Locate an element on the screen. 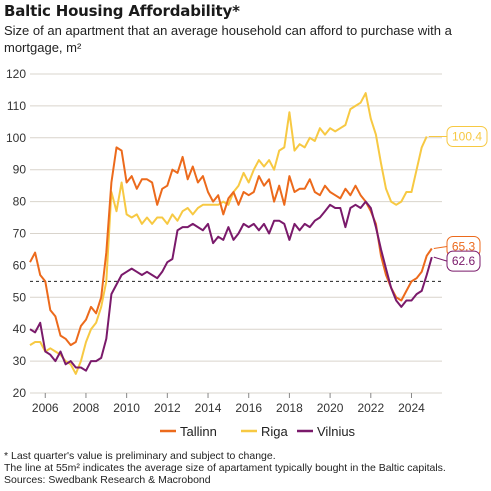 The image size is (491, 491). legend-item-vilnius: Vilnius is located at coordinates (326, 431).